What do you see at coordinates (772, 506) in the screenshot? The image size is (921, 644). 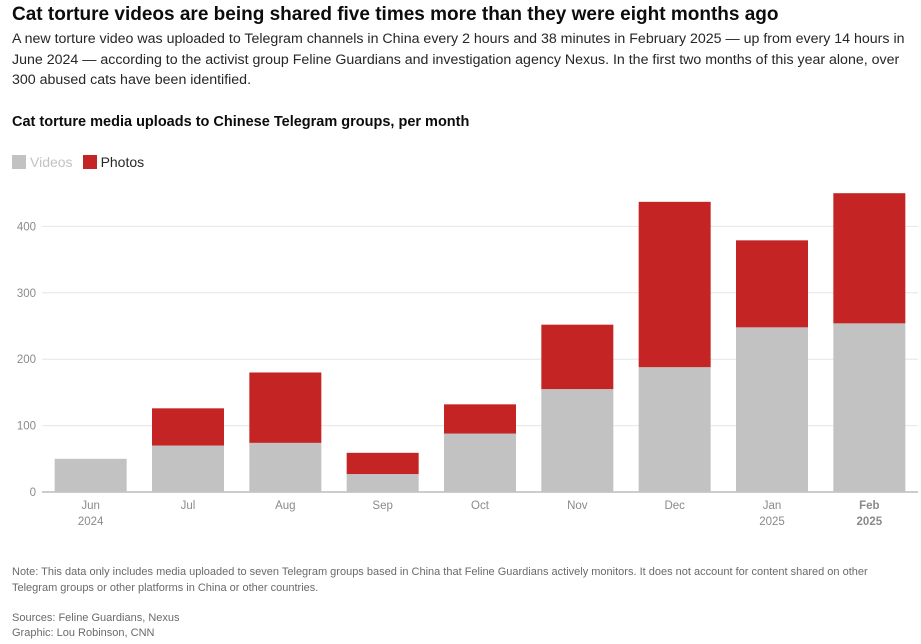 I see `x-tick-label: Jan` at bounding box center [772, 506].